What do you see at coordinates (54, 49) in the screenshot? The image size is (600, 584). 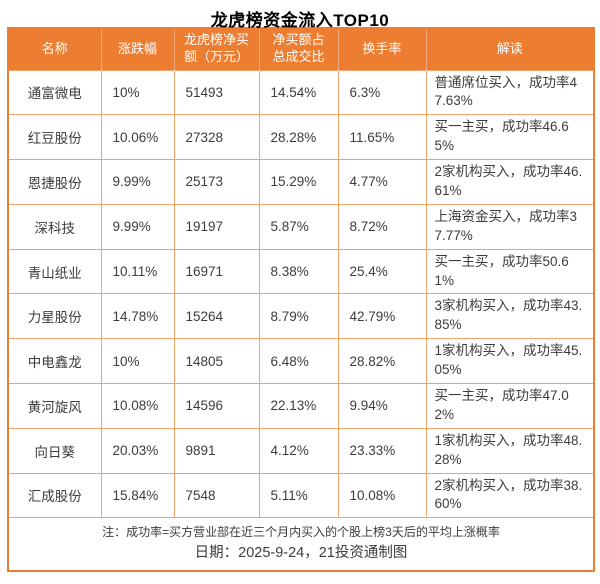 I see `column-header-name: 名称` at bounding box center [54, 49].